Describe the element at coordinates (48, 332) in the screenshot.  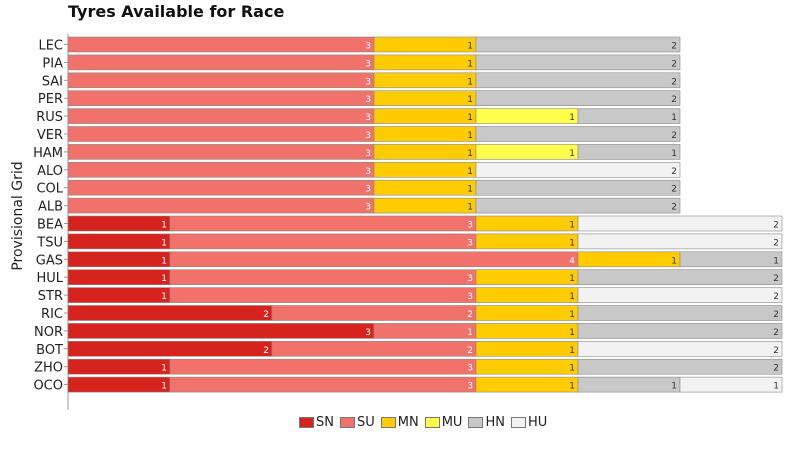
I see `y-tick-label: NOR` at that location.